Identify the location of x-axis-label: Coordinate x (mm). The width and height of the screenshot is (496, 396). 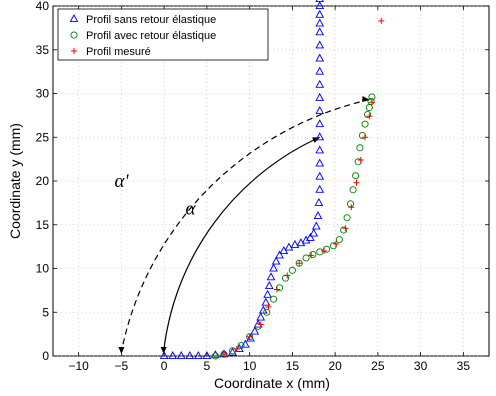
(272, 383).